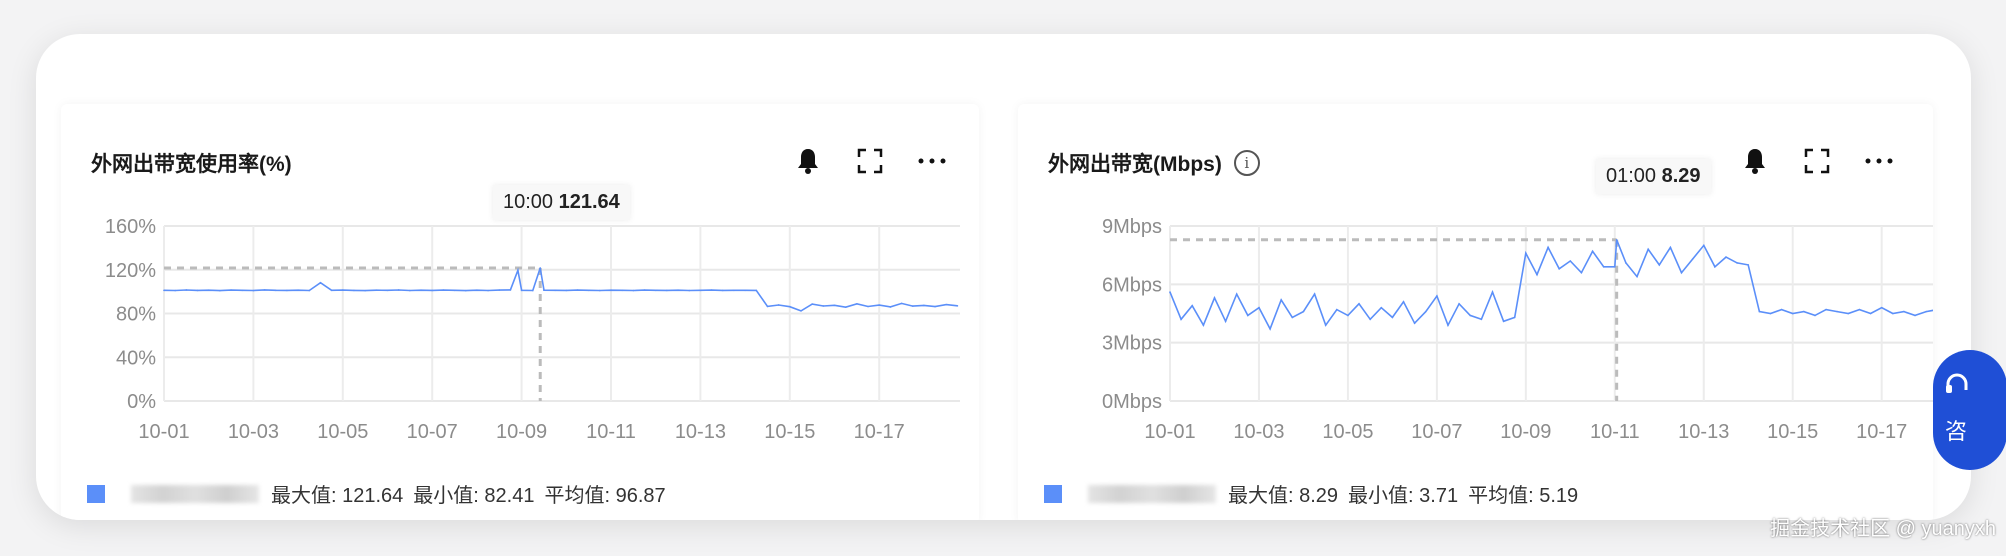 The image size is (2006, 556). What do you see at coordinates (1703, 432) in the screenshot?
I see `x-tick-label: 10-13` at bounding box center [1703, 432].